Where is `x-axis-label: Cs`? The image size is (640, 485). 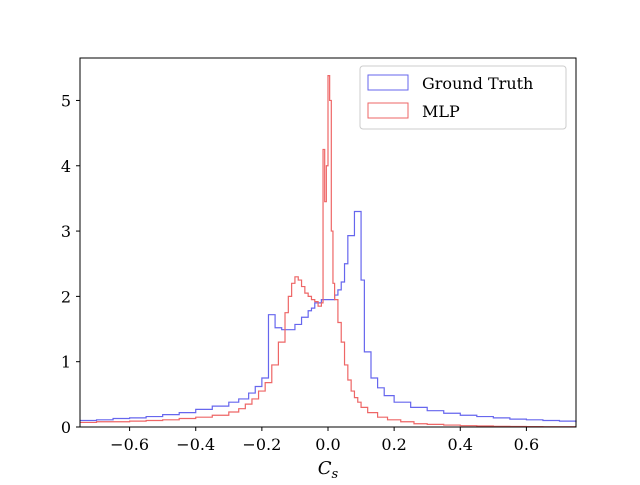
x-axis-label: Cs is located at coordinates (328, 469).